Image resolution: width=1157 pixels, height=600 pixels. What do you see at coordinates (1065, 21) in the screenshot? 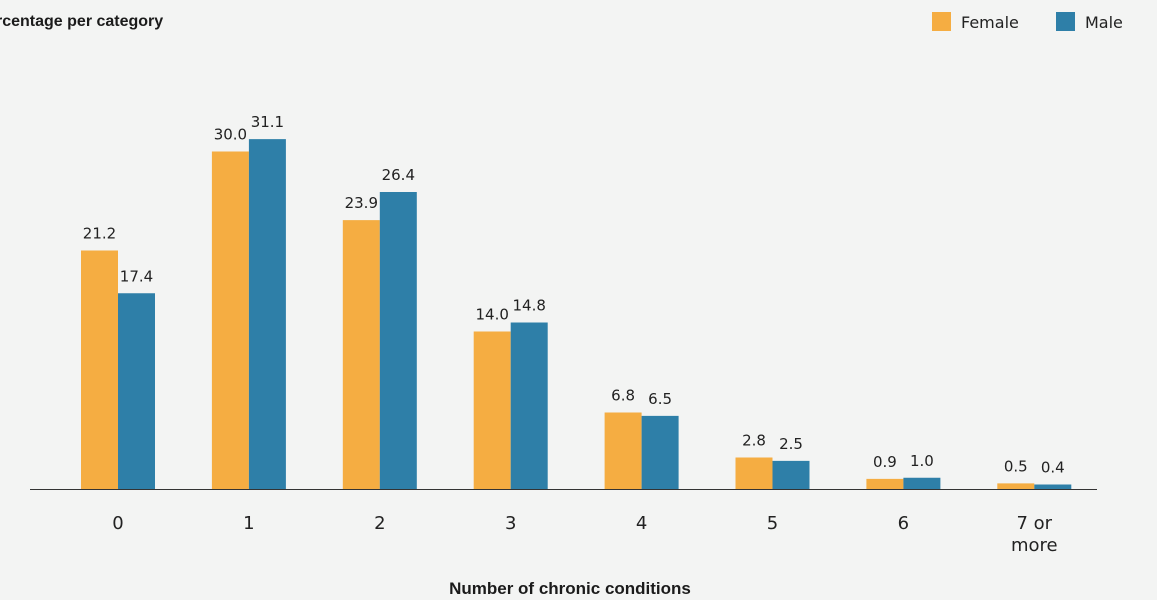
I see `legend-swatch-male` at bounding box center [1065, 21].